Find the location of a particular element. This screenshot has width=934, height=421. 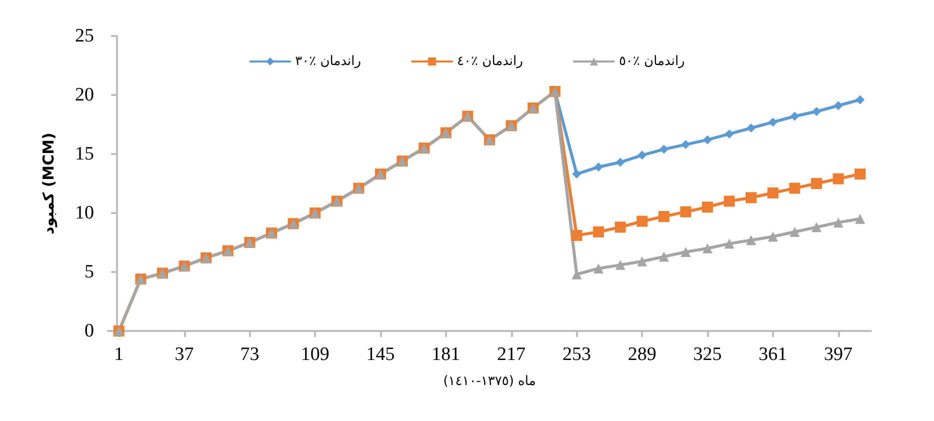

x-tick-label: 145 is located at coordinates (380, 354).